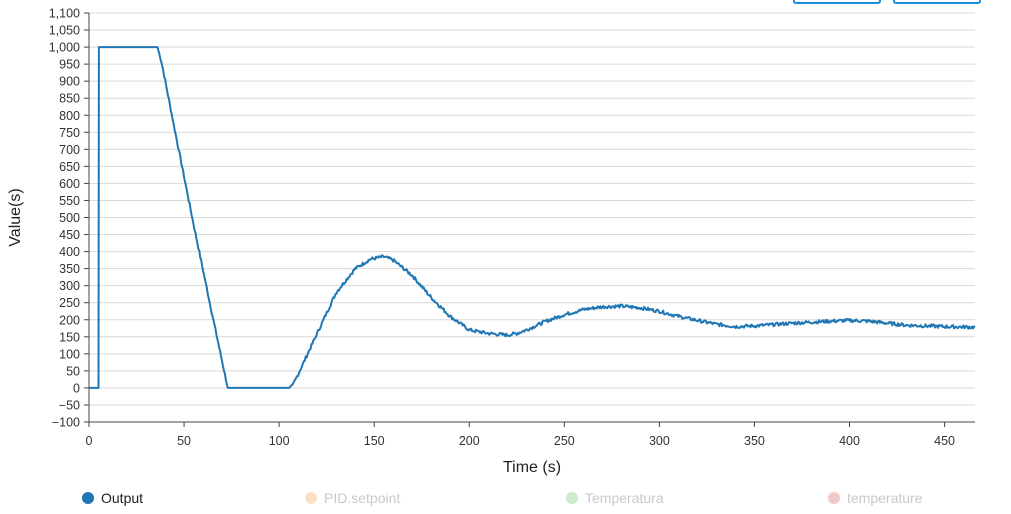 The image size is (1011, 514). I want to click on y-tick-label: 550, so click(69, 201).